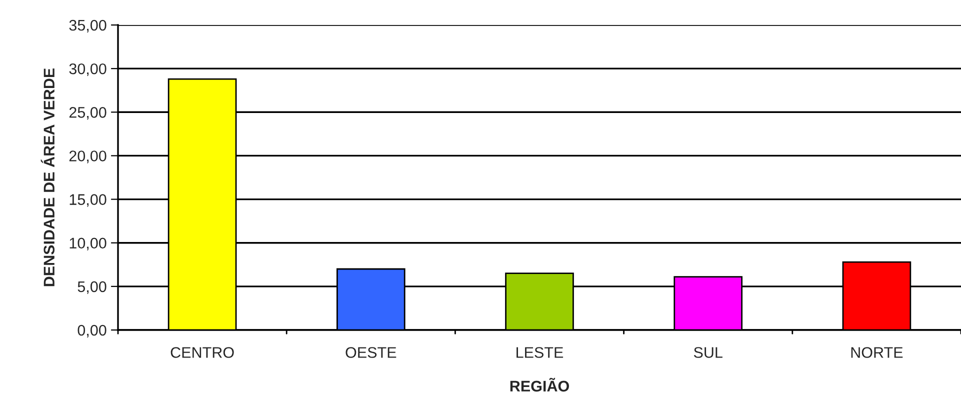 The width and height of the screenshot is (961, 405). I want to click on y-tick-label: 20,00, so click(87, 157).